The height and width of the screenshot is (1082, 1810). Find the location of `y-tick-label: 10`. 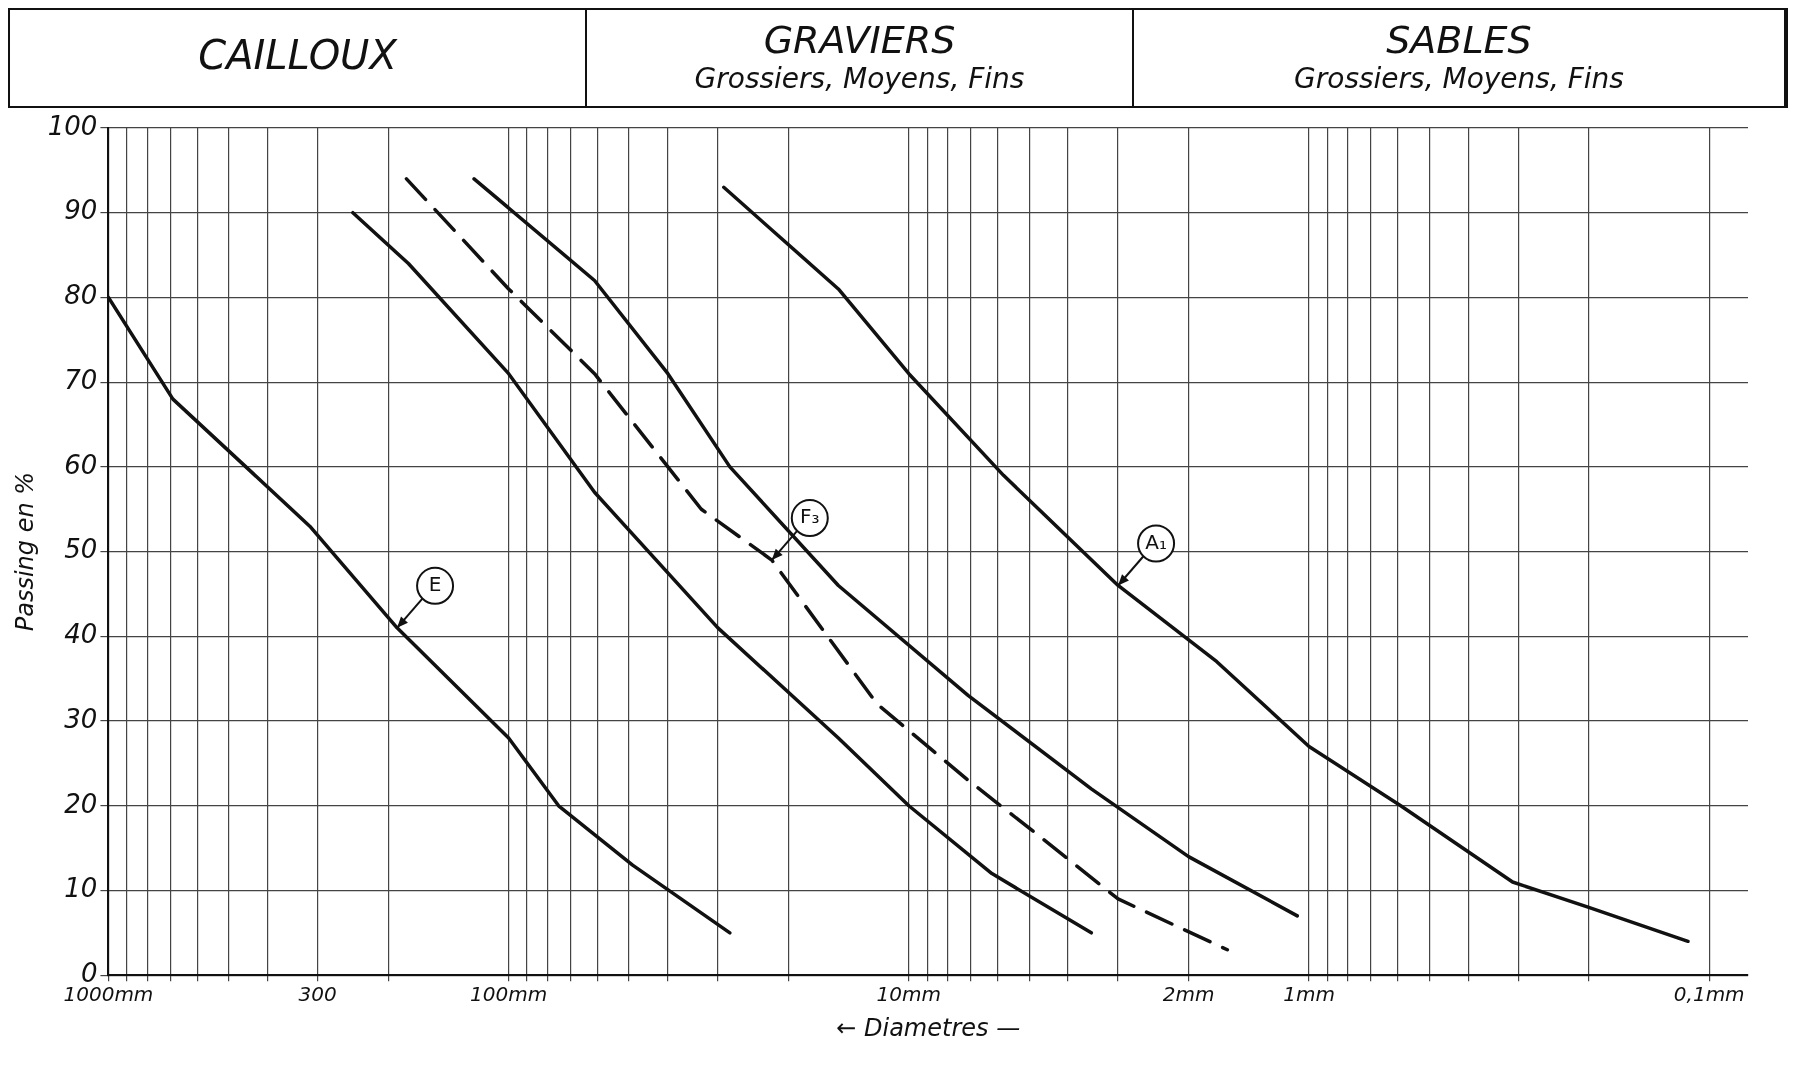

y-tick-label: 10 is located at coordinates (81, 888).